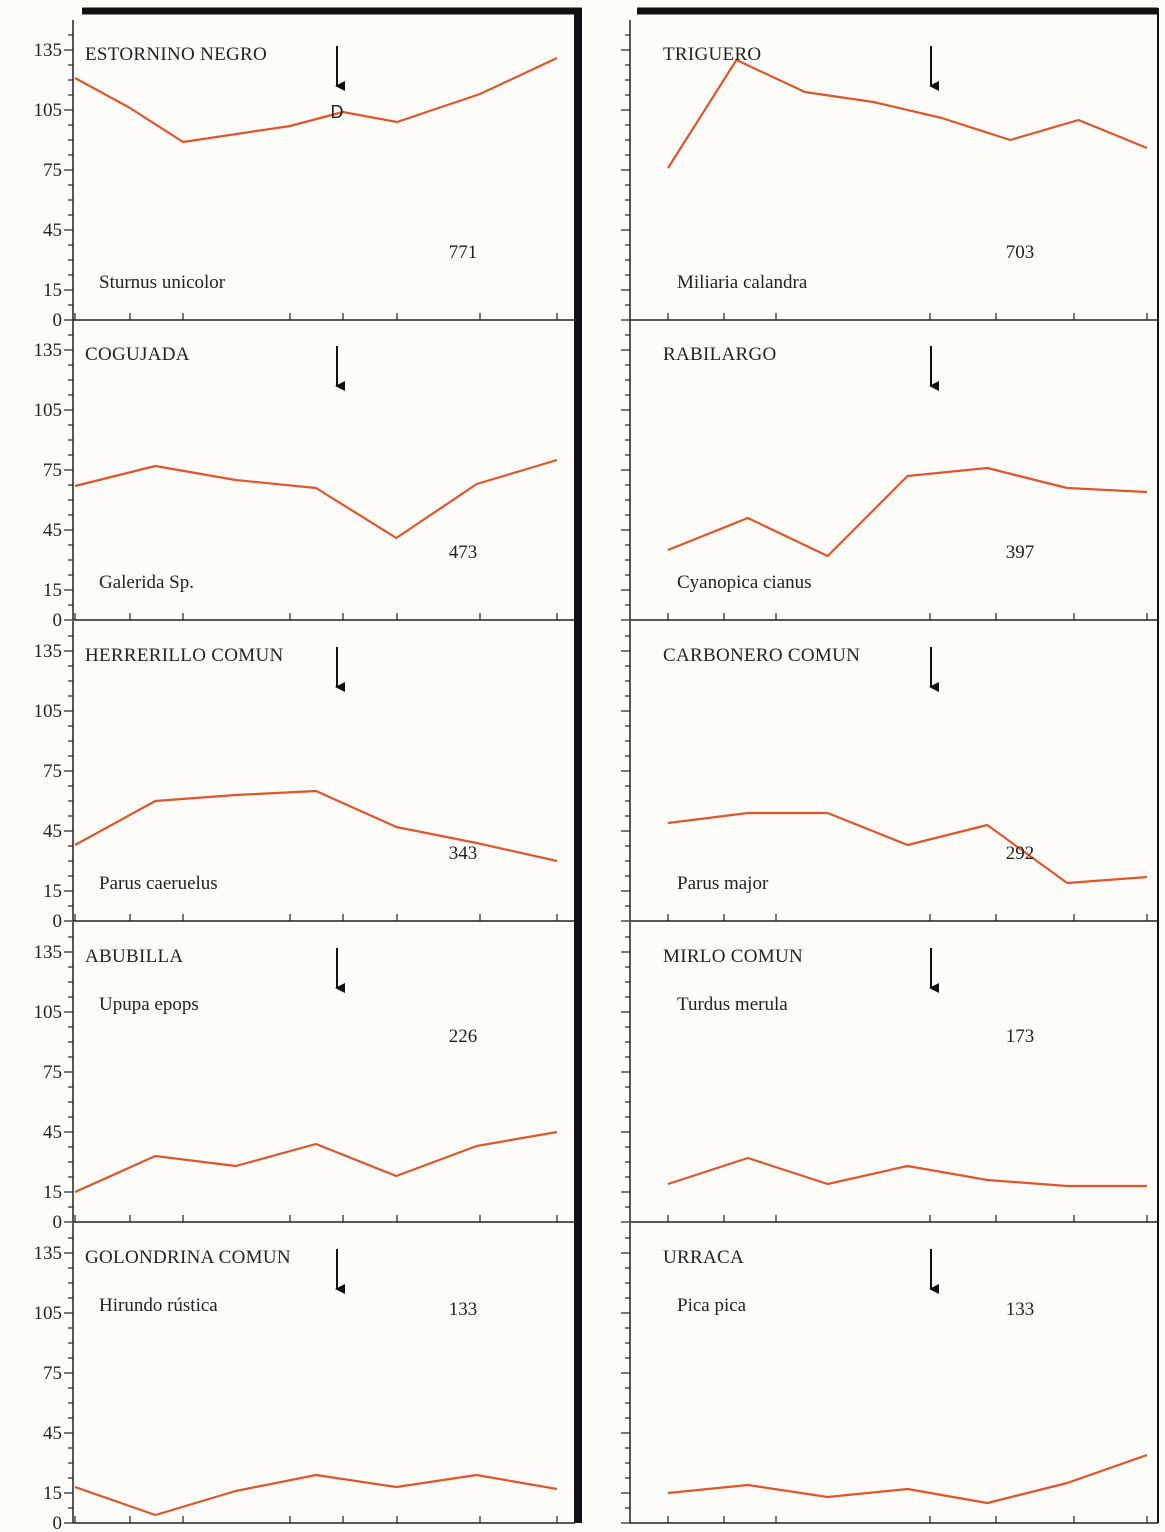 Image resolution: width=1165 pixels, height=1532 pixels. I want to click on panel-species: Hirundo rústica, so click(158, 1305).